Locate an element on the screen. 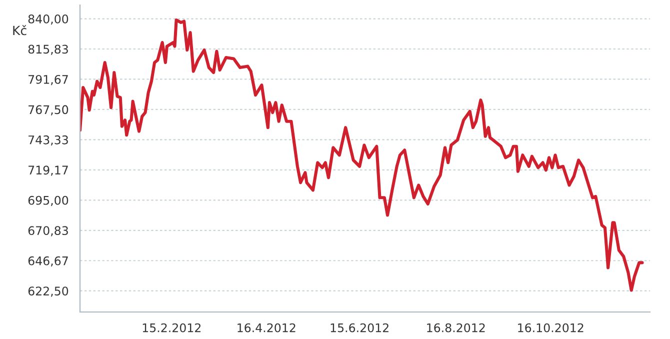 This screenshot has width=670, height=339. y-tick-label: 622,50 is located at coordinates (48, 291).